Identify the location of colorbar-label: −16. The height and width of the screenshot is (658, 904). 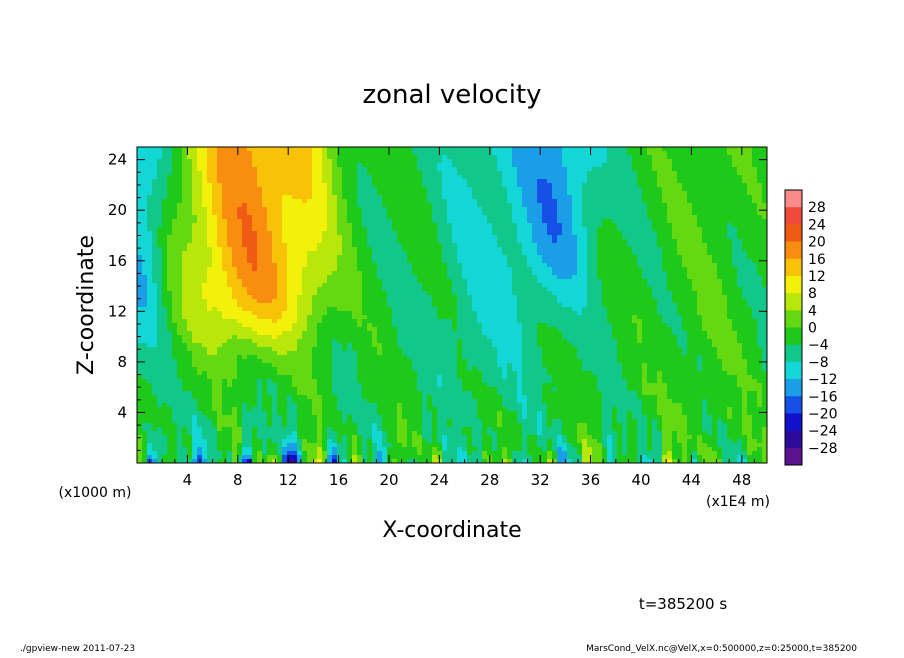
(823, 397).